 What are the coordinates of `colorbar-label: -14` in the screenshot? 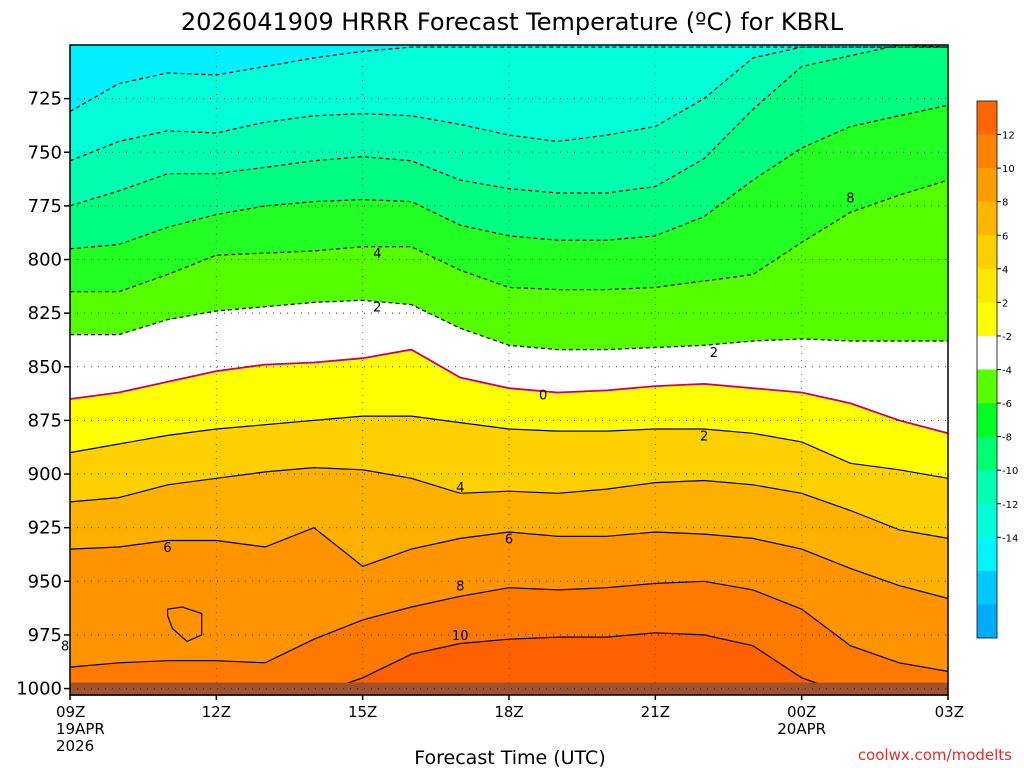 It's located at (1010, 538).